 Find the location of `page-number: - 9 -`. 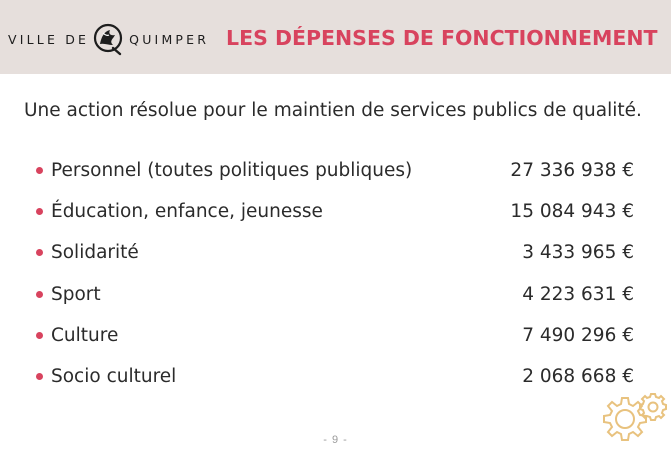

page-number: - 9 - is located at coordinates (335, 440).